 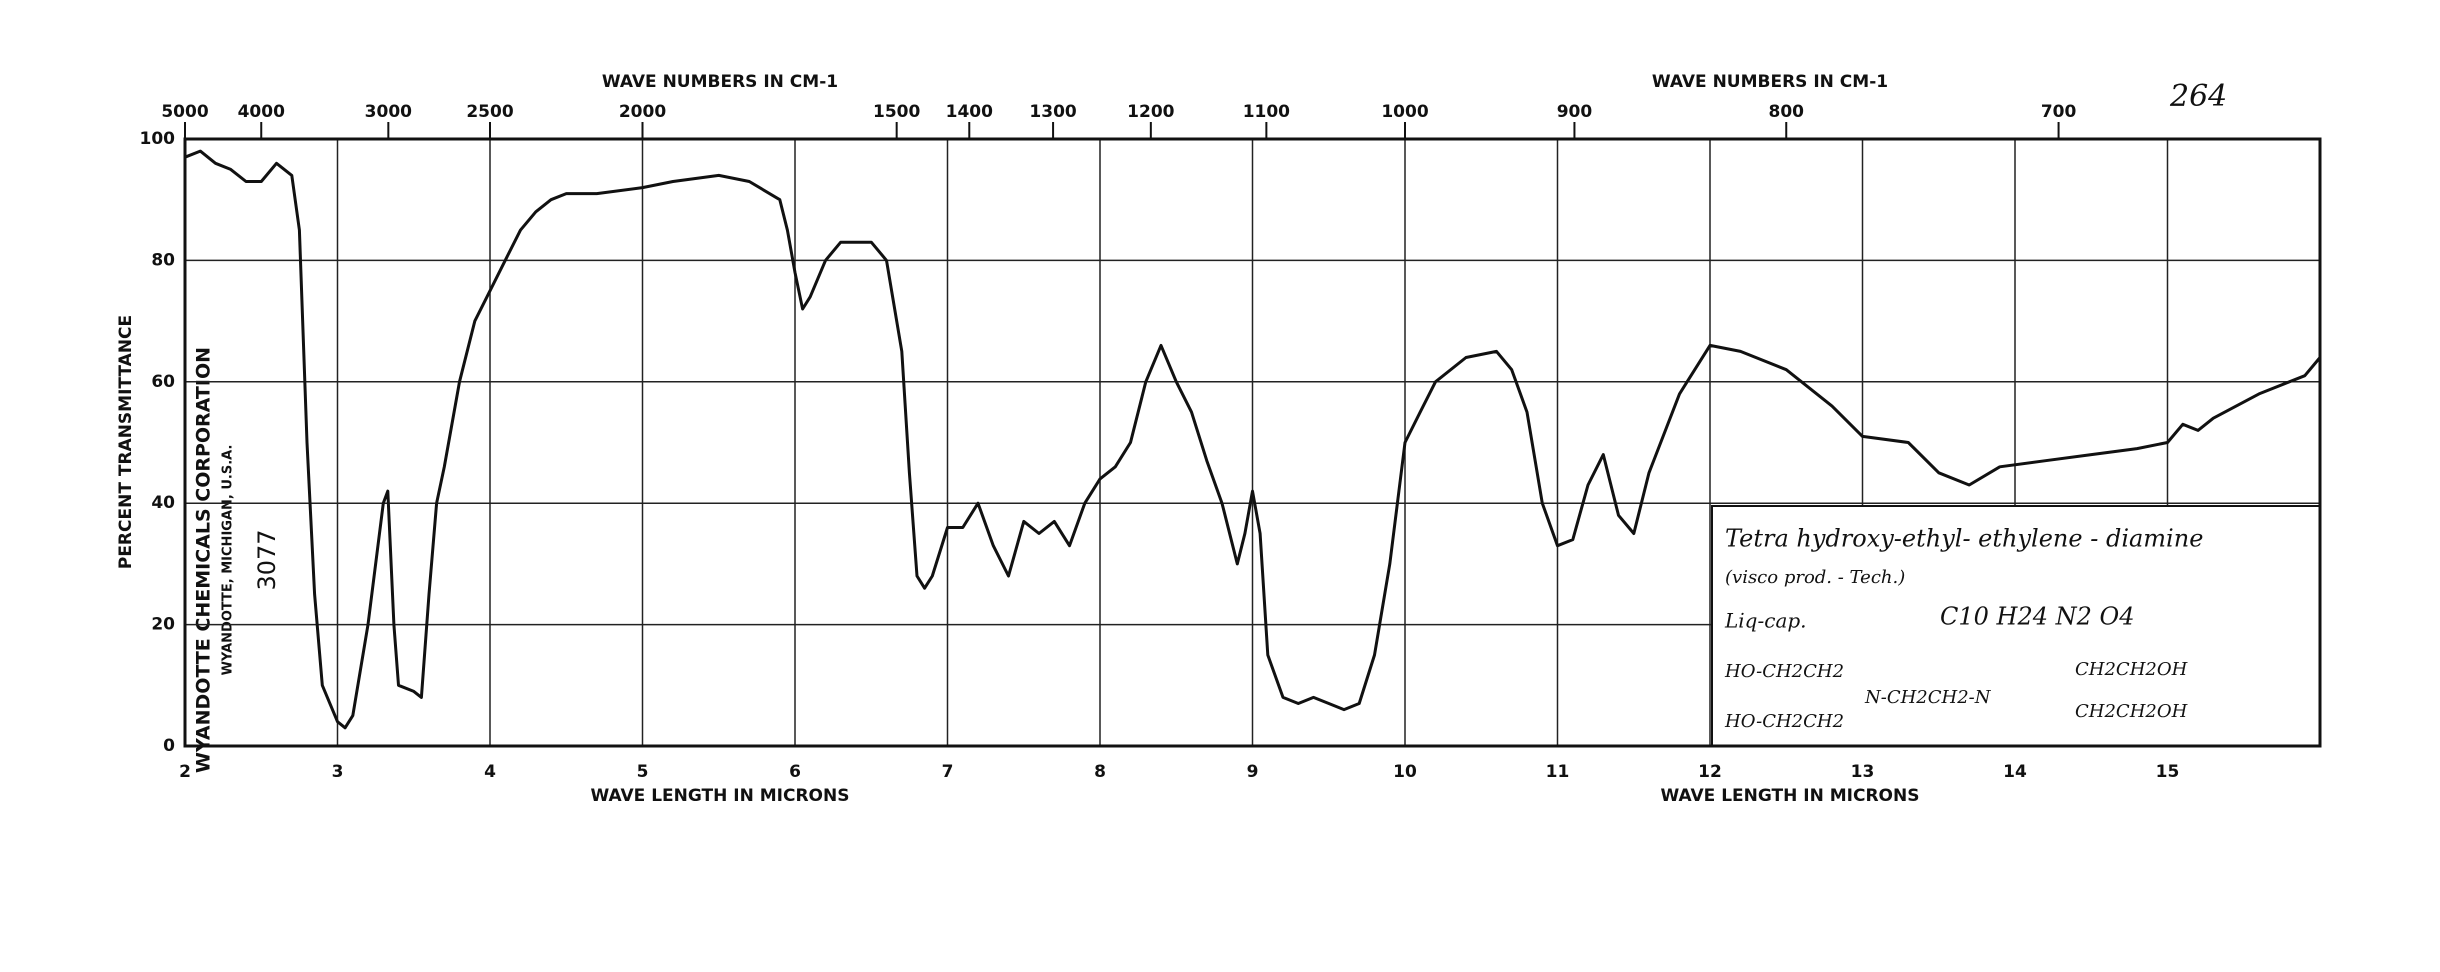 I want to click on x2-tick-label: 2500, so click(x=489, y=112).